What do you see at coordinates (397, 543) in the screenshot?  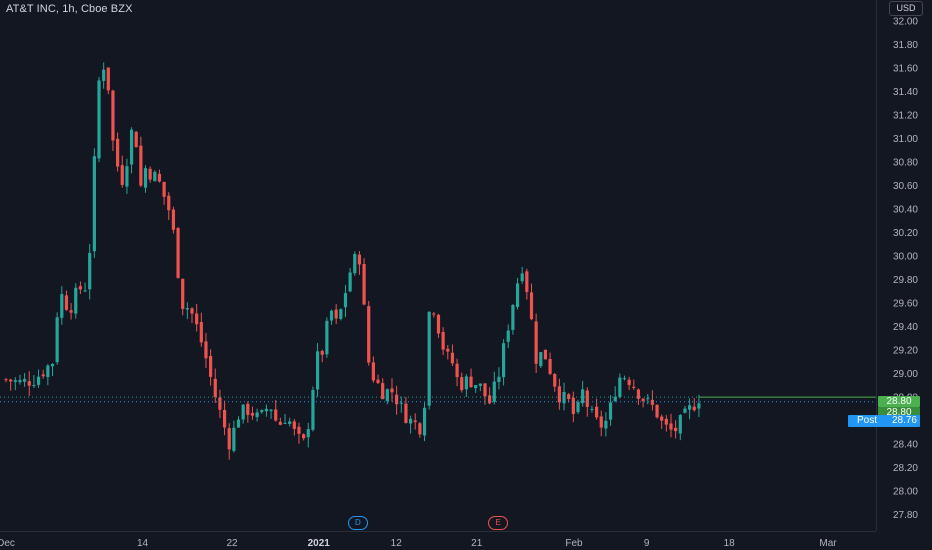 I see `time-tick-label: 12` at bounding box center [397, 543].